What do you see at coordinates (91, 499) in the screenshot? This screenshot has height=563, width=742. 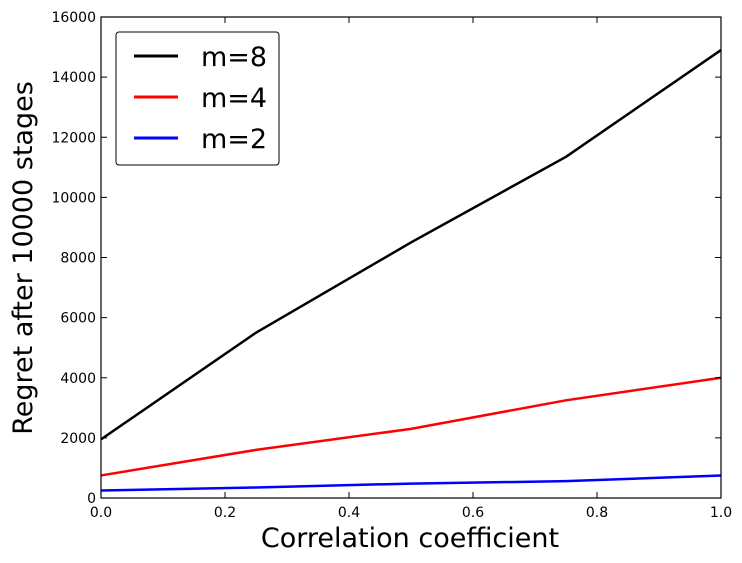 I see `y-tick-label: 0` at bounding box center [91, 499].